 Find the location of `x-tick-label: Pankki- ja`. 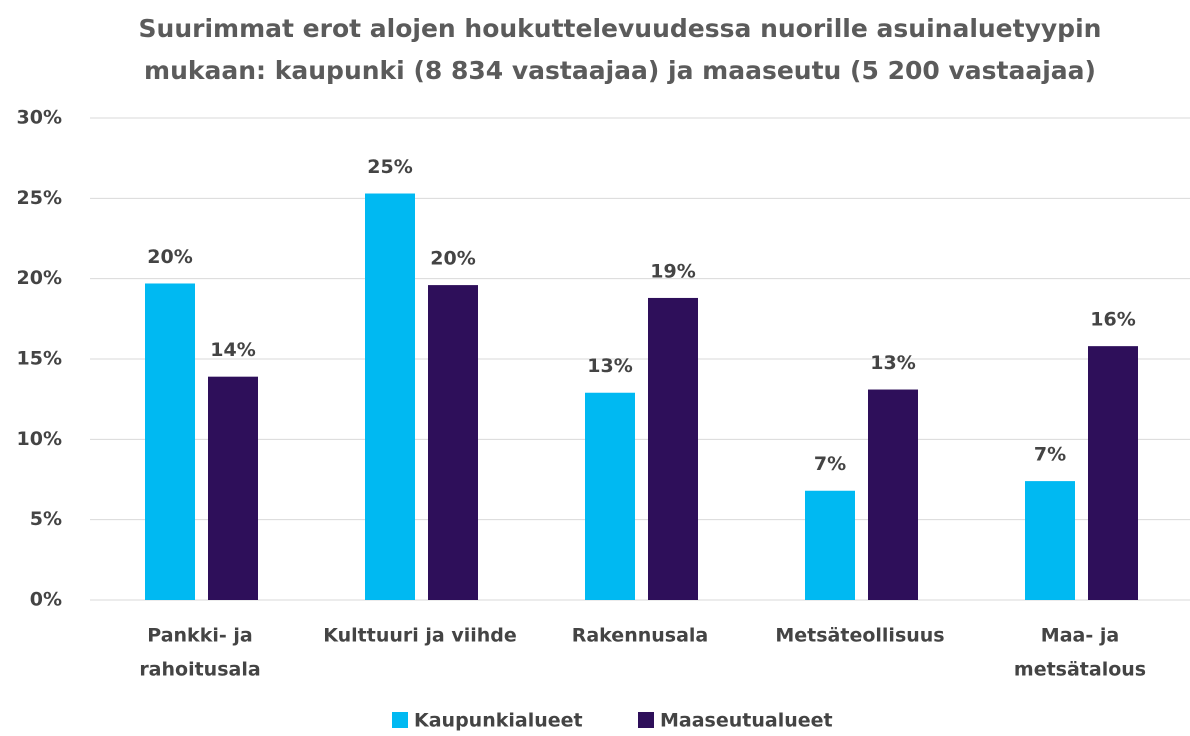

x-tick-label: Pankki- ja is located at coordinates (199, 636).